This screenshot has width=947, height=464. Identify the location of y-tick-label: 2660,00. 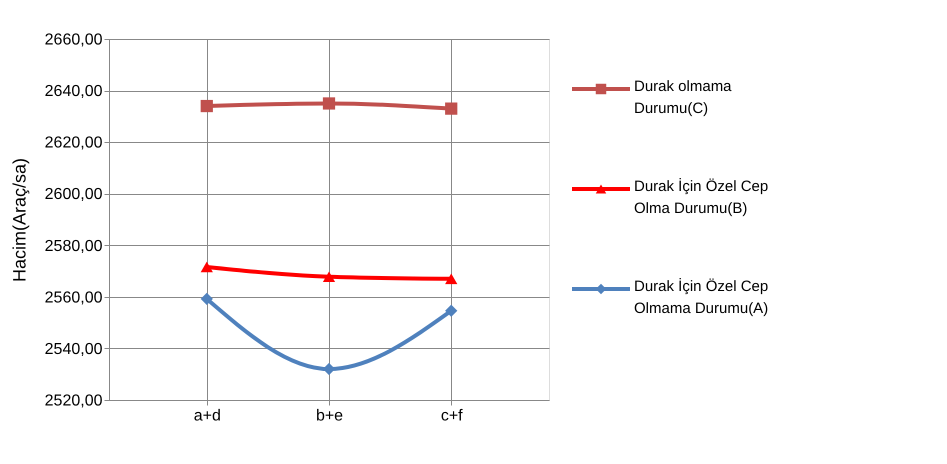
(73, 40).